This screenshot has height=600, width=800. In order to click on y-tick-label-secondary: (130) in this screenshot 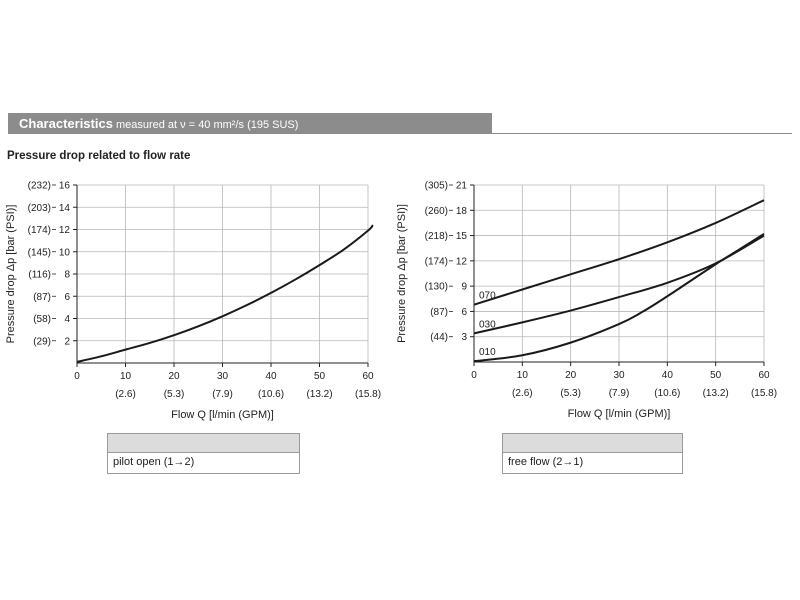, I will do `click(436, 287)`.